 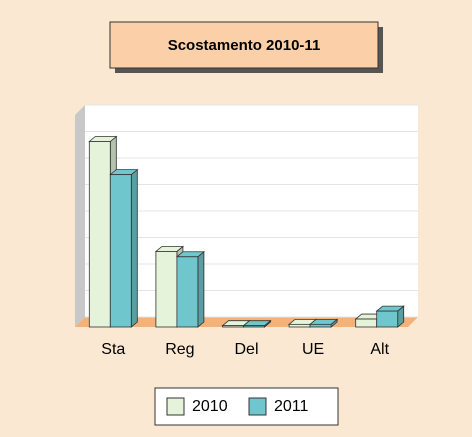 I want to click on legend-label: 2011, so click(x=291, y=406).